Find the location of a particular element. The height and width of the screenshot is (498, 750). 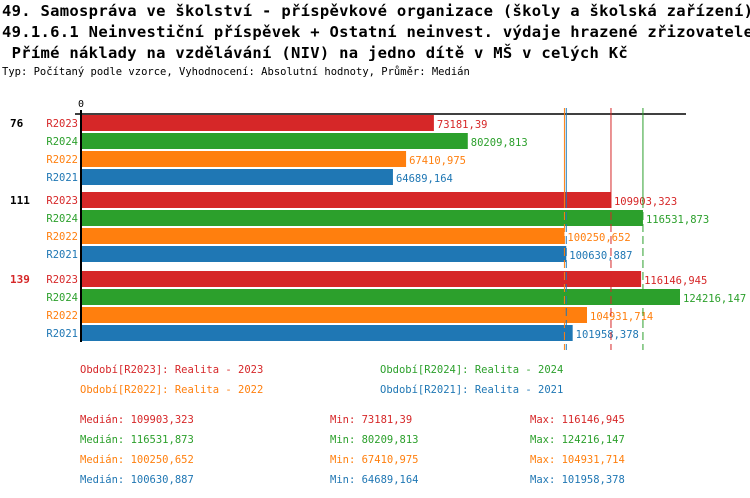

category-label: 111 is located at coordinates (20, 200).